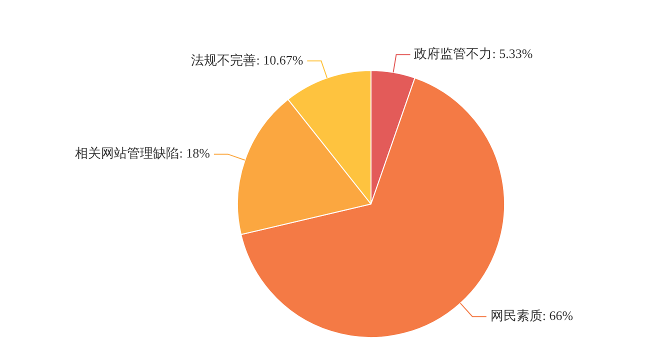 The image size is (653, 356). What do you see at coordinates (532, 315) in the screenshot?
I see `slice-label: 网民素质: 66%` at bounding box center [532, 315].